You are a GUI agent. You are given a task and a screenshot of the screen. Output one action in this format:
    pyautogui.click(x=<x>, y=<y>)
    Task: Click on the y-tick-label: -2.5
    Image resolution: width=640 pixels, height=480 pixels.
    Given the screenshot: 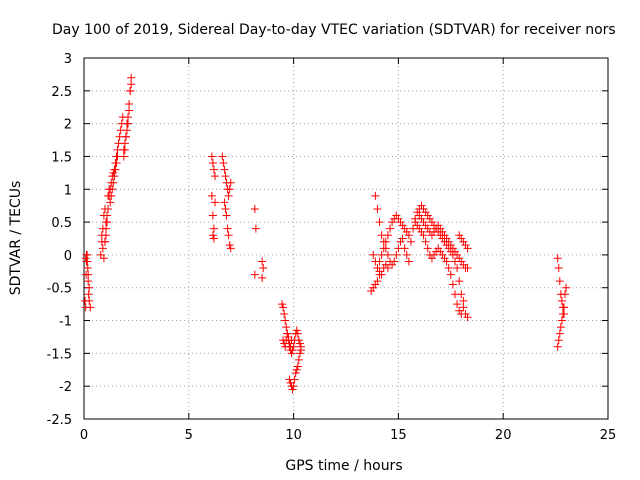 What is the action you would take?
    pyautogui.click(x=59, y=420)
    